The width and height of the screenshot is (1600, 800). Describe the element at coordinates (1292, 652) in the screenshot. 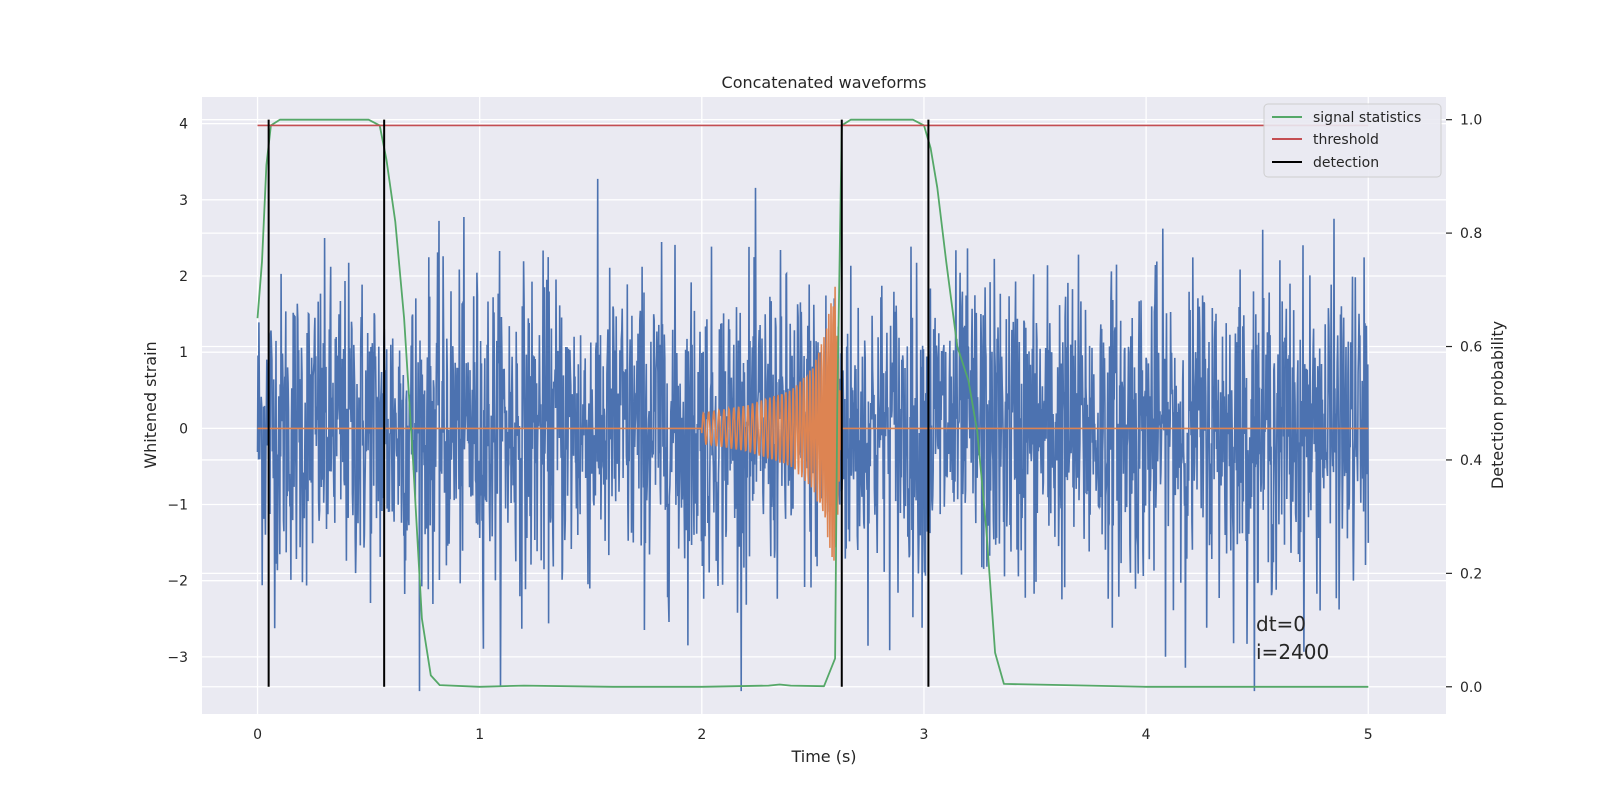

I see `annotation-i: i=2400` at that location.